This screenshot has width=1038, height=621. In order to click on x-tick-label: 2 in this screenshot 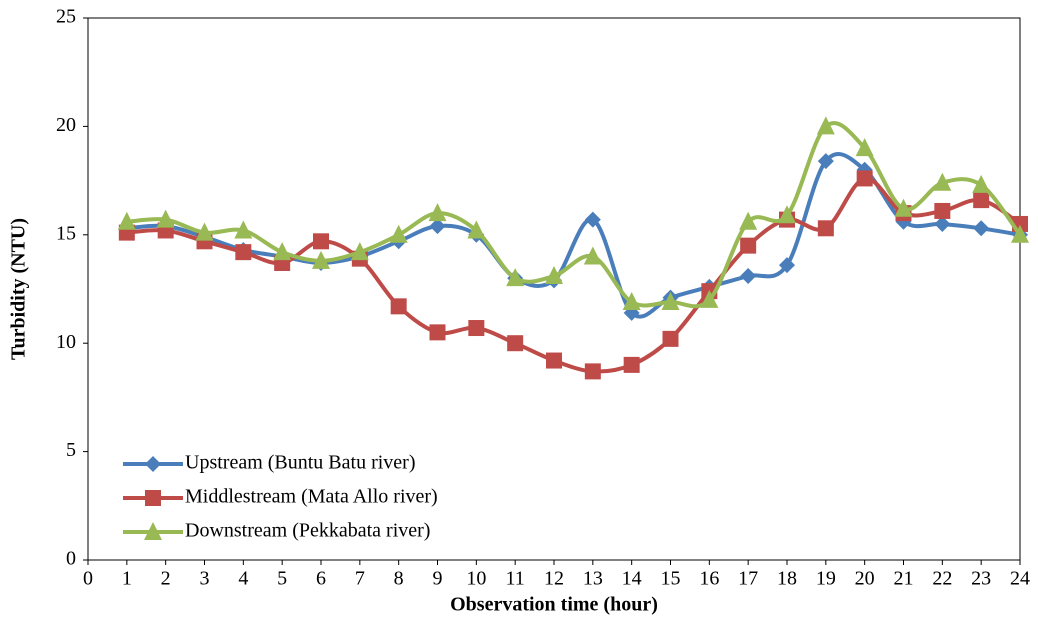, I will do `click(166, 579)`.